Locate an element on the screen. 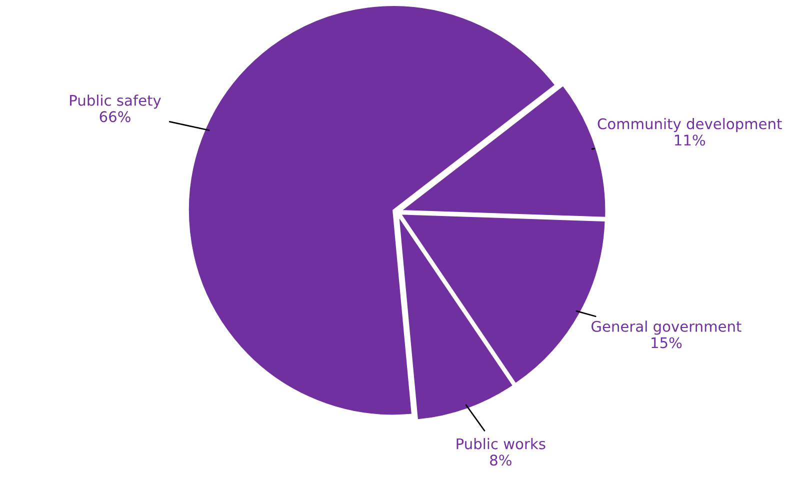  data-label: 15% is located at coordinates (667, 342).